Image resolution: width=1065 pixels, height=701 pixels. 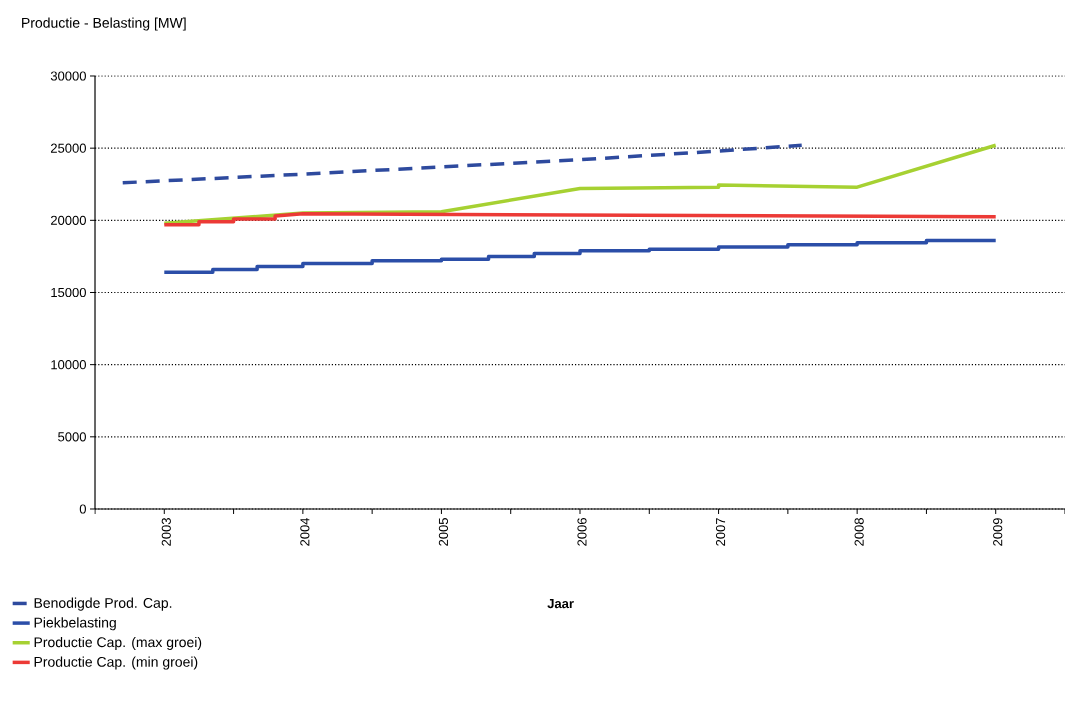 I want to click on x-tick-label: 2004, so click(x=305, y=531).